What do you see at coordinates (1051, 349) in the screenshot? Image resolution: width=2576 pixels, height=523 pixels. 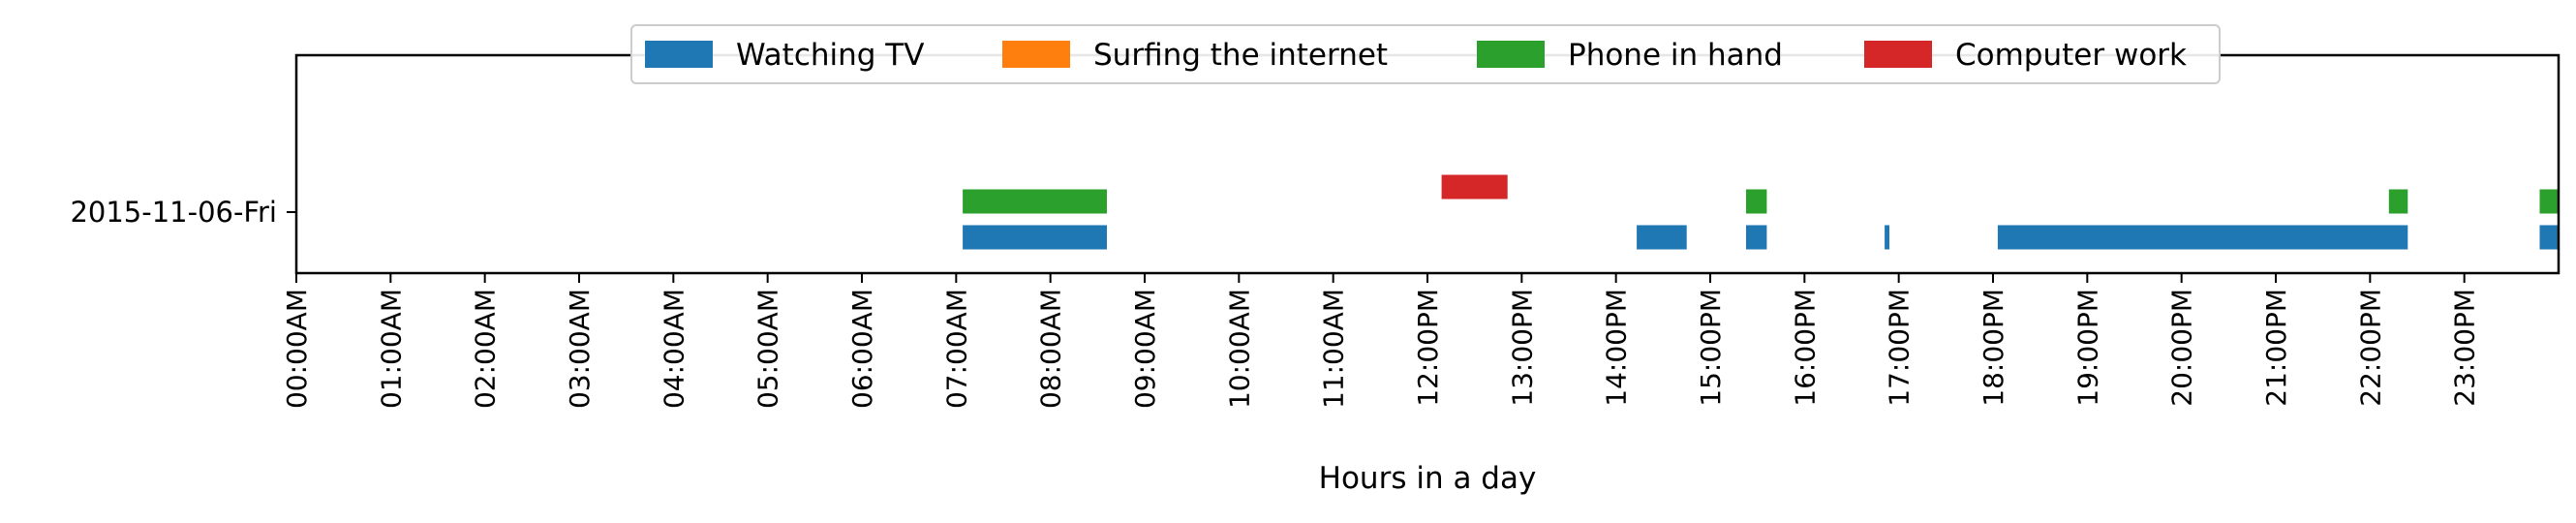 I see `x-tick-label: 08:00AM` at bounding box center [1051, 349].